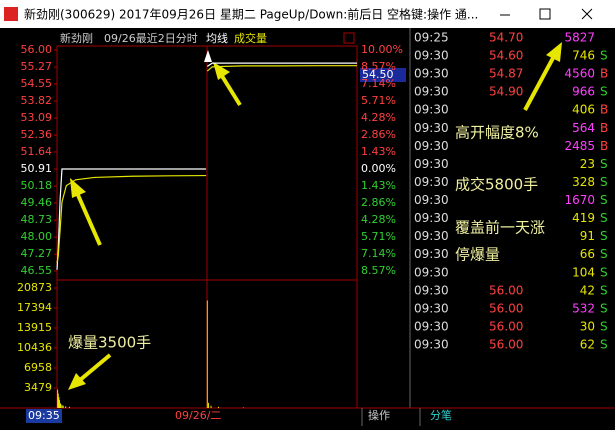 The height and width of the screenshot is (430, 615). What do you see at coordinates (37, 236) in the screenshot?
I see `y-tick-label: 48.00` at bounding box center [37, 236].